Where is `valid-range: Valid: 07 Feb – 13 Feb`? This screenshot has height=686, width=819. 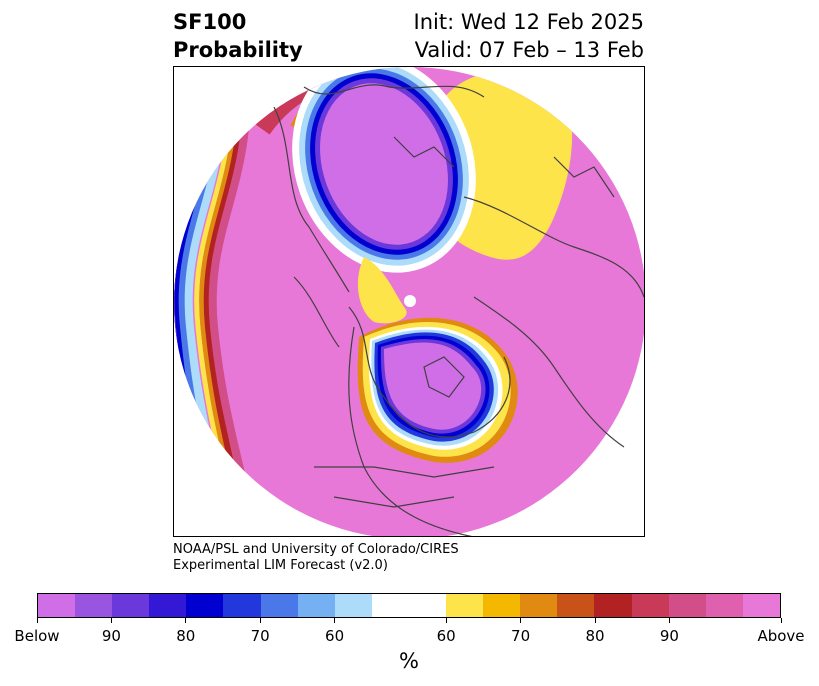
valid-range: Valid: 07 Feb – 13 Feb is located at coordinates (529, 50).